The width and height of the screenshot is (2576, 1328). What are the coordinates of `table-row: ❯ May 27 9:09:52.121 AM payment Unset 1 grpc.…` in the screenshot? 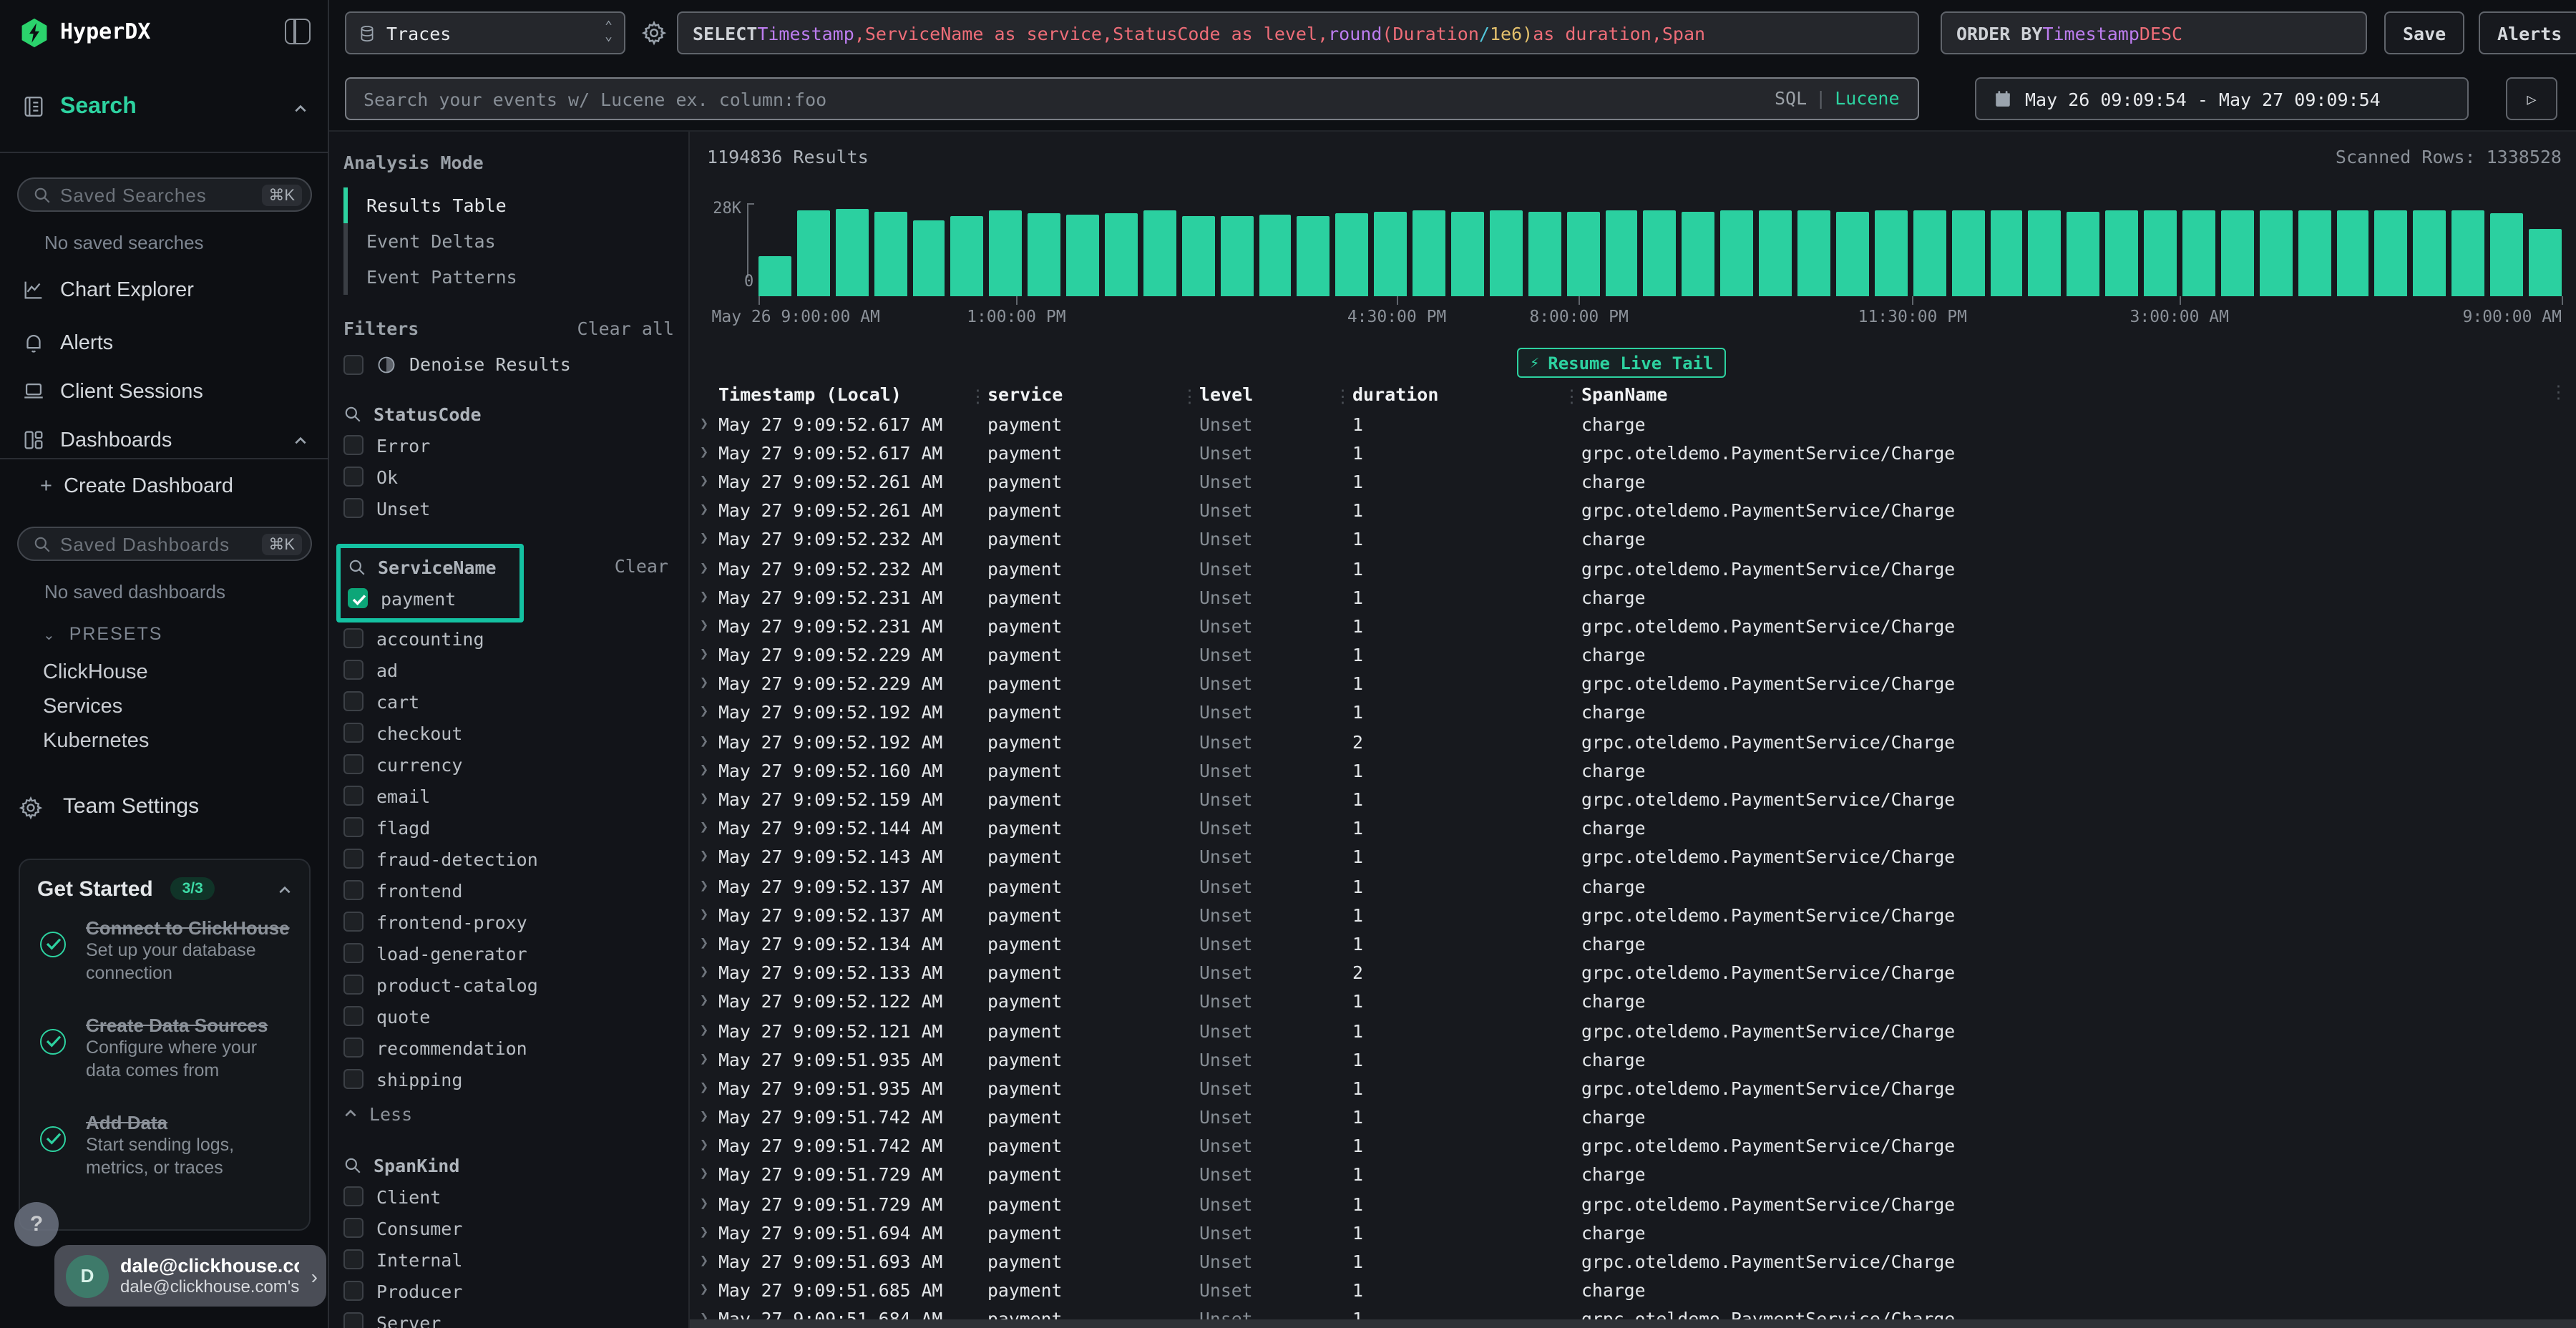 It's located at (1633, 1031).